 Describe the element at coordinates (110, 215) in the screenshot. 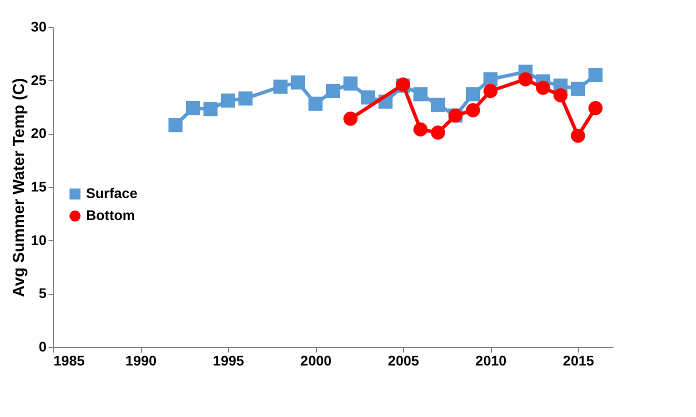

I see `legend-label: Bottom` at that location.